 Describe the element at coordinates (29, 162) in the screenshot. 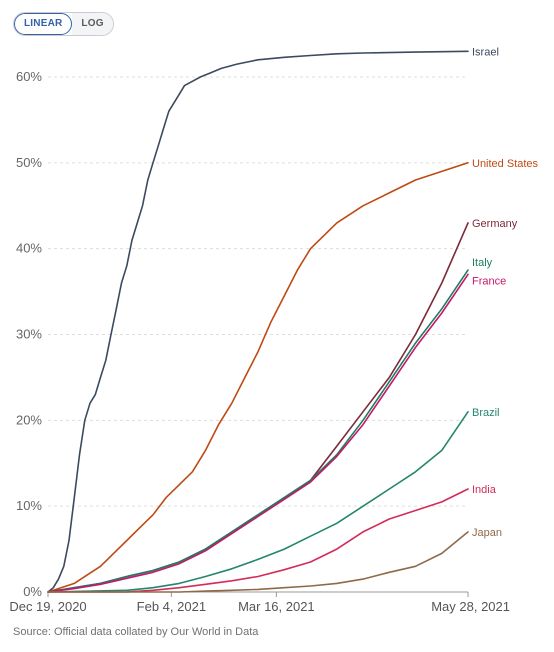

I see `y-tick-label: 50%` at that location.